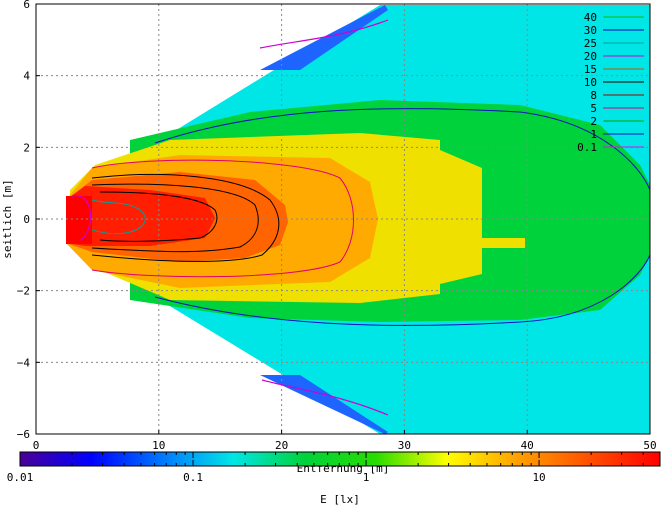 The image size is (662, 505). I want to click on x-tick-label: 40, so click(527, 445).